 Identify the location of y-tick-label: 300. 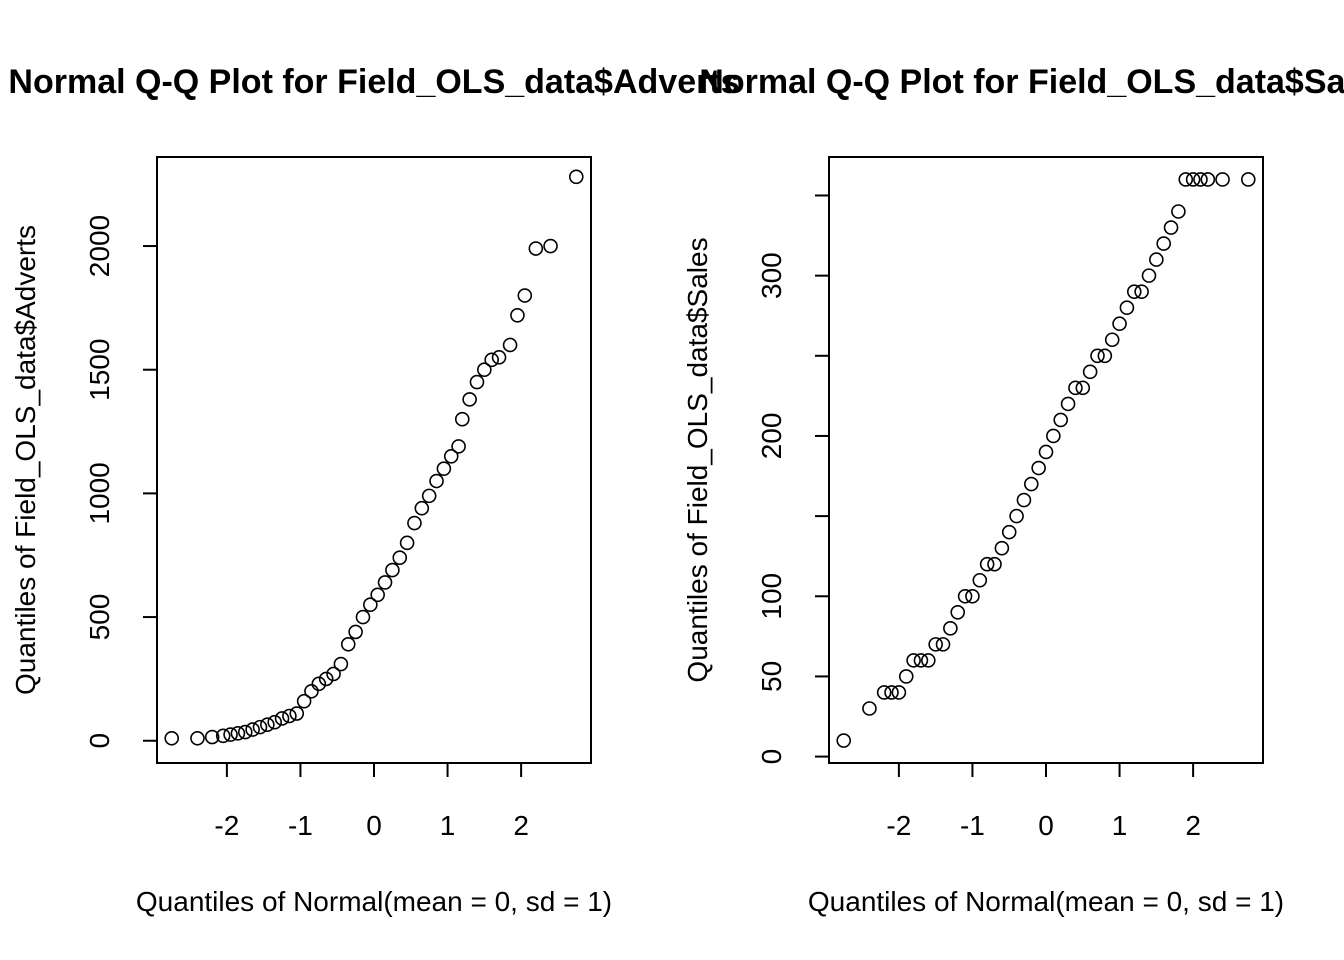
(771, 275).